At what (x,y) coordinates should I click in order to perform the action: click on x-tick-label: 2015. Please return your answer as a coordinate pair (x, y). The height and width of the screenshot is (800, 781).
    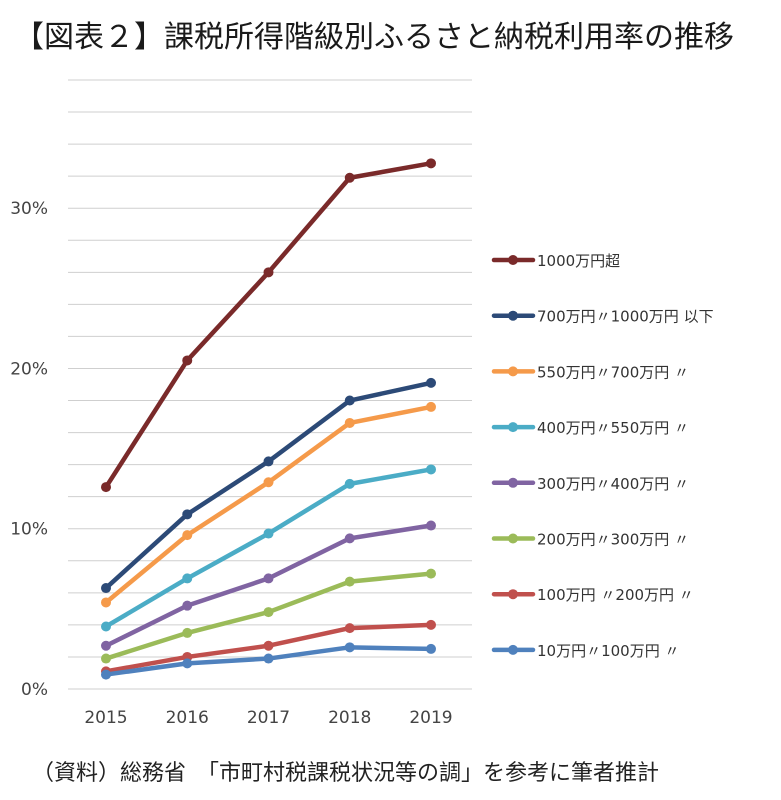
    Looking at the image, I should click on (105, 718).